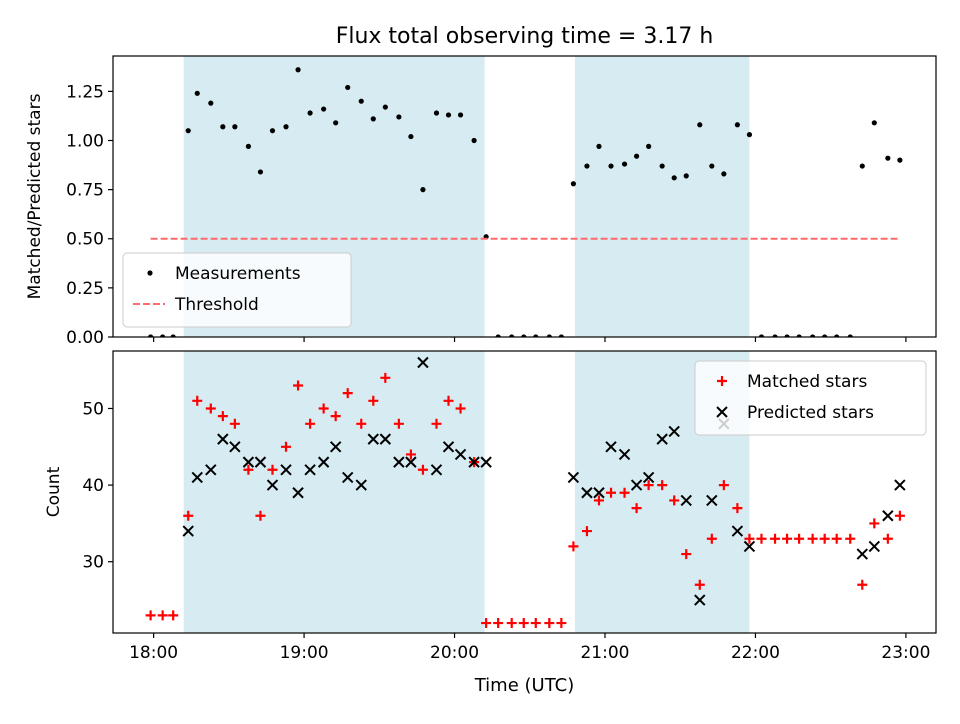 This screenshot has width=960, height=724. Describe the element at coordinates (525, 36) in the screenshot. I see `chart-title: Flux total observing time = 3.17 h` at that location.